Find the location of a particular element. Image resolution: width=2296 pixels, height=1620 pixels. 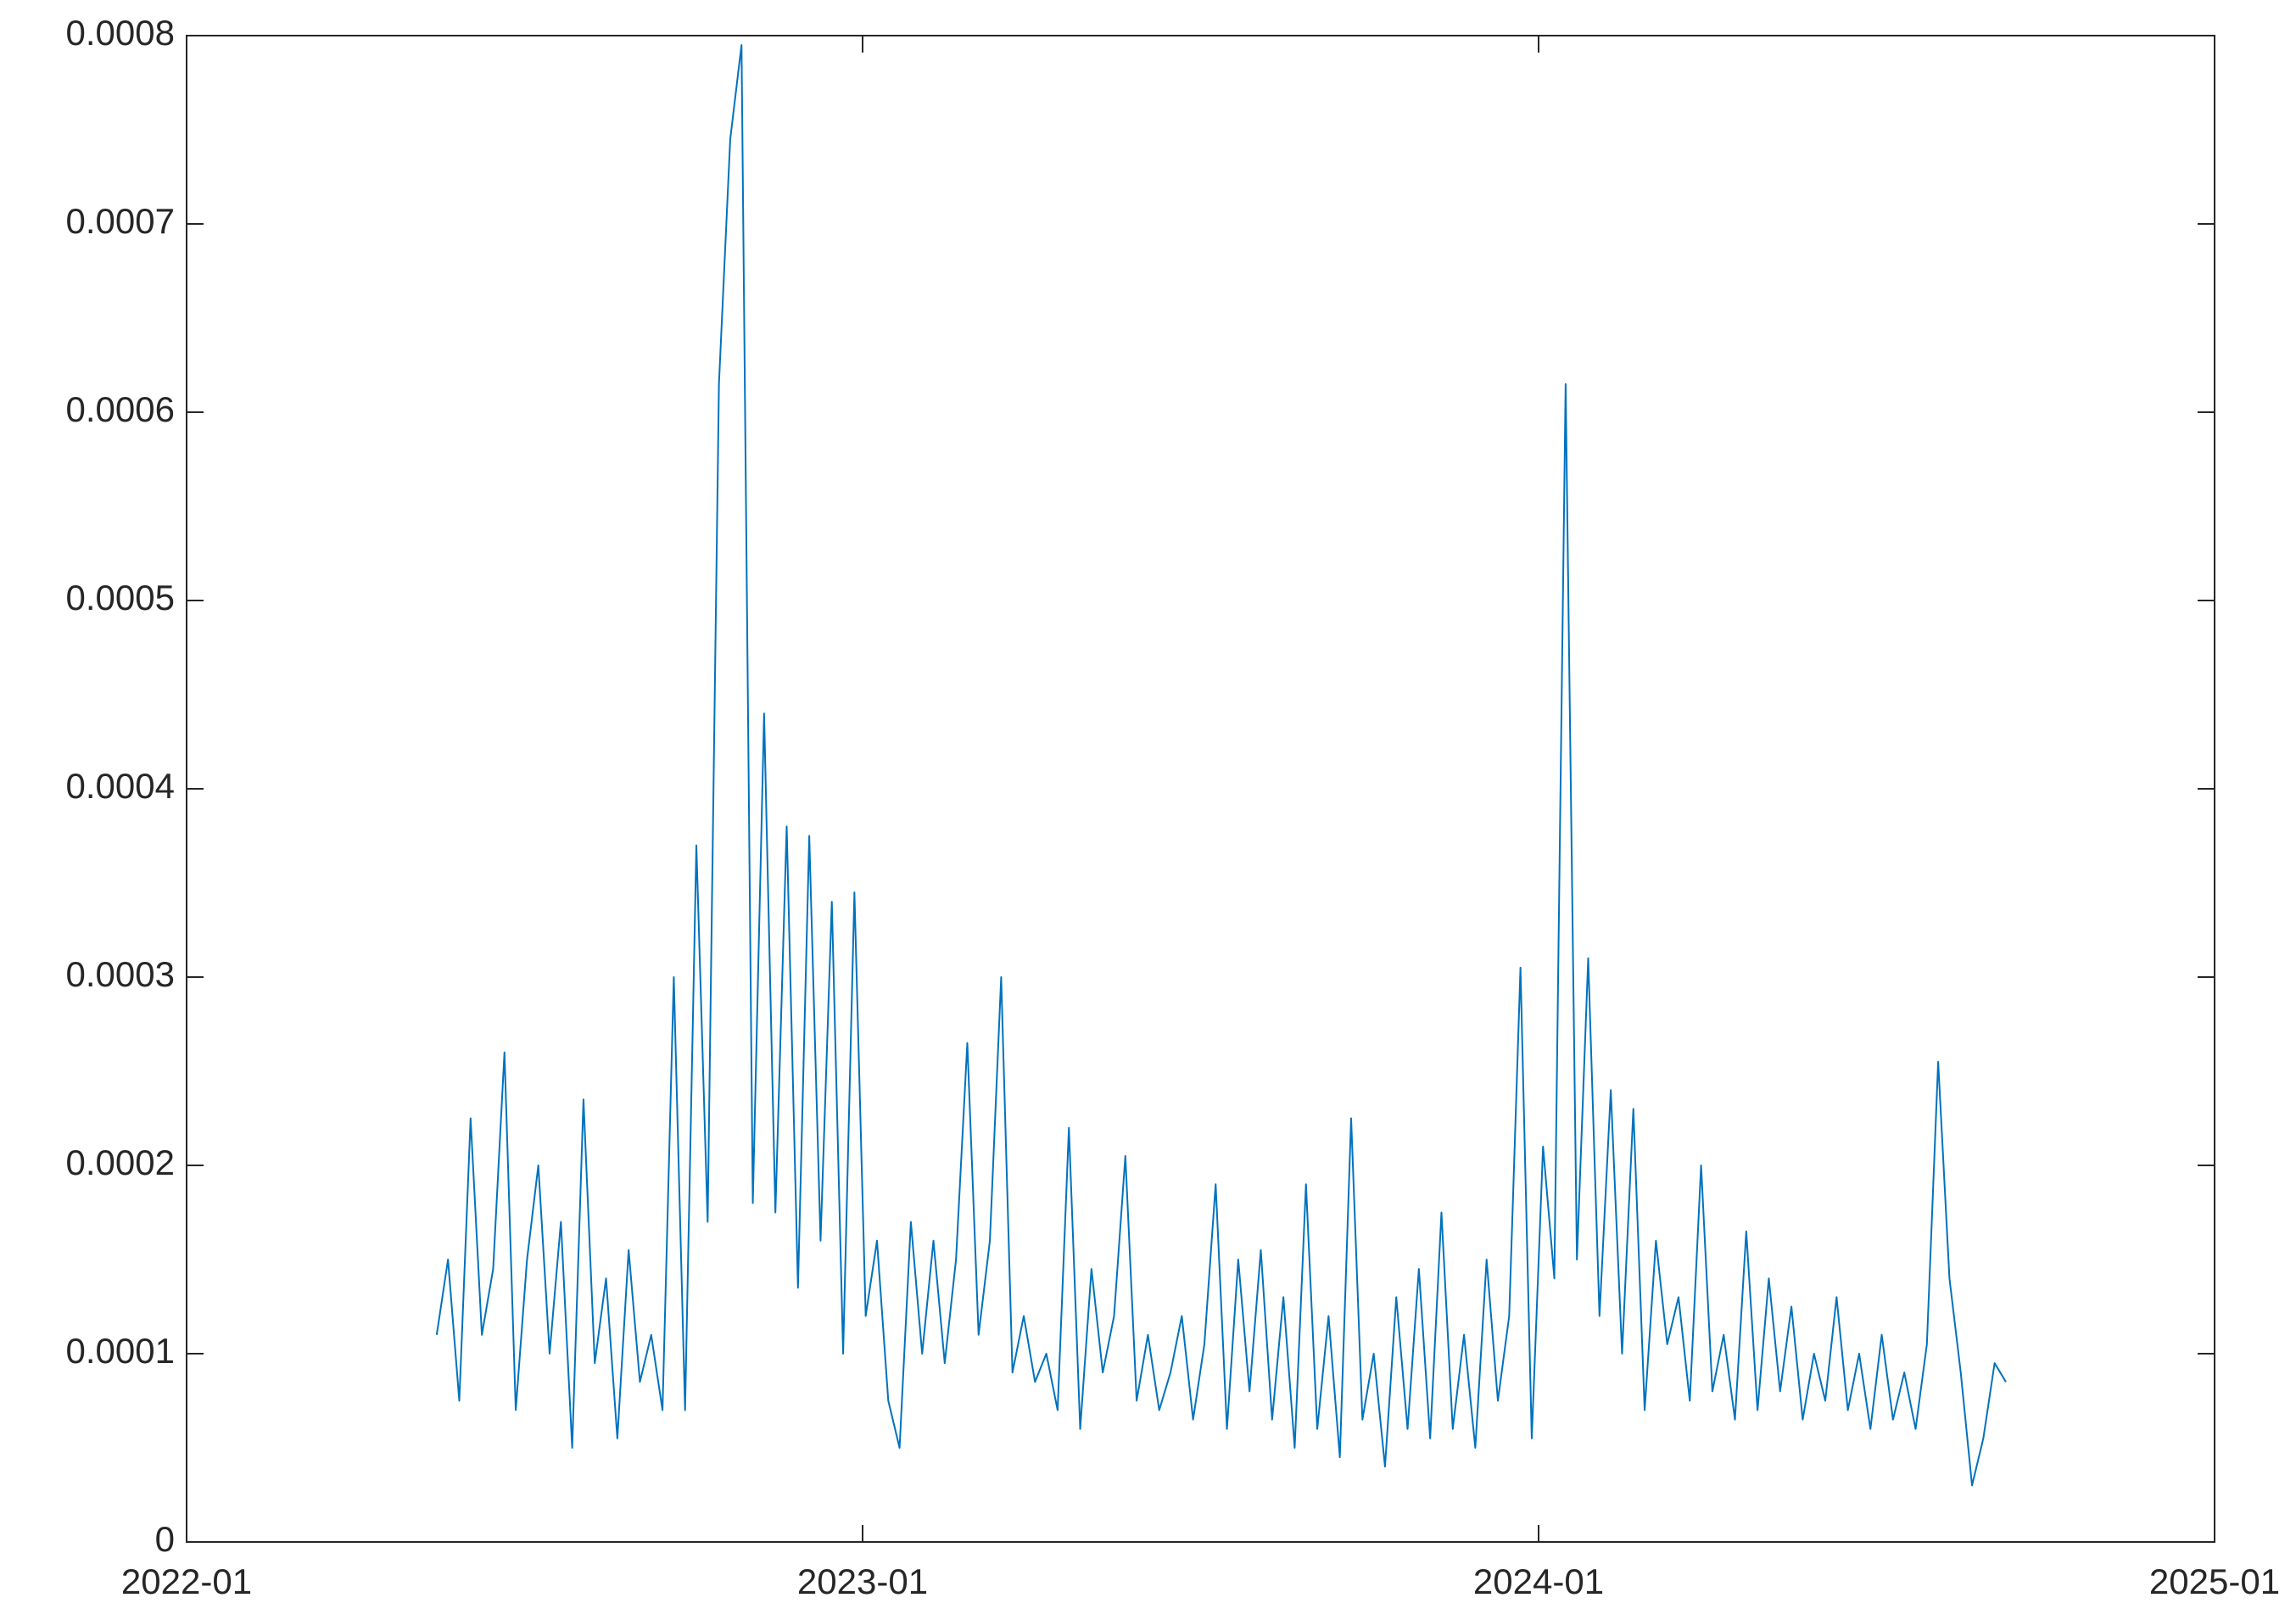

x-tick-label: 2024-01 is located at coordinates (1538, 1581).